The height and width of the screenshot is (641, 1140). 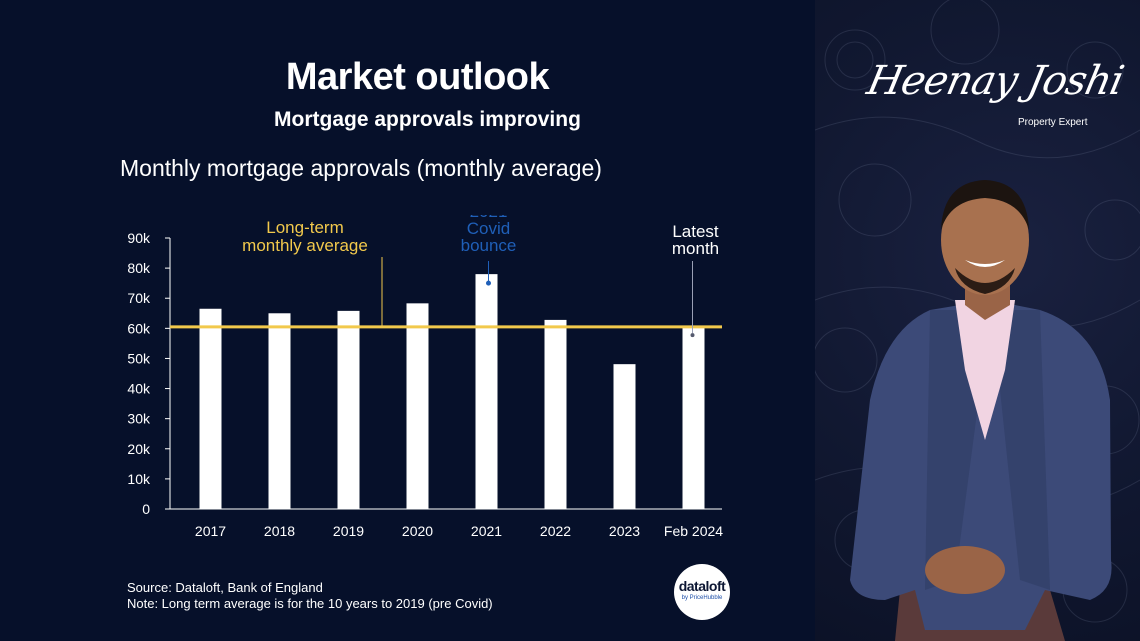 I want to click on latest-annotation-text: Latest, so click(x=695, y=231).